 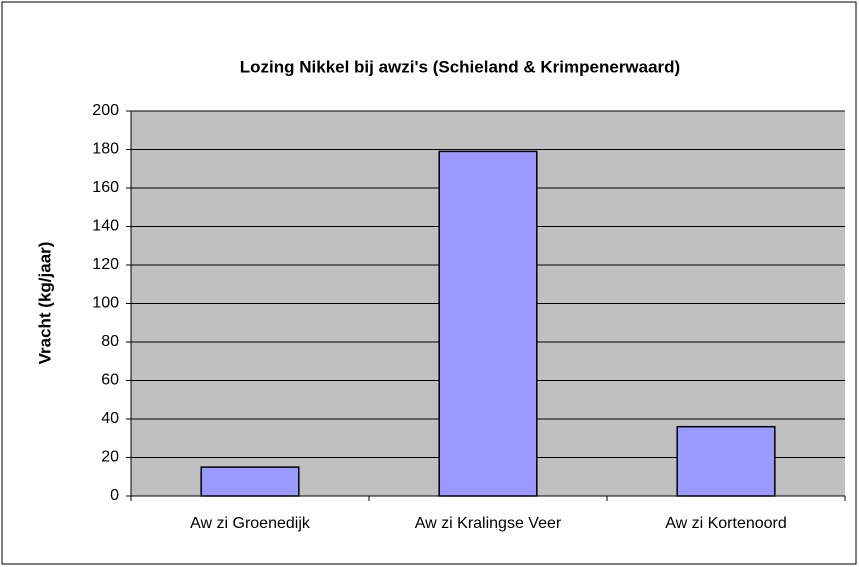 I want to click on y-tick-label: 80, so click(x=110, y=341).